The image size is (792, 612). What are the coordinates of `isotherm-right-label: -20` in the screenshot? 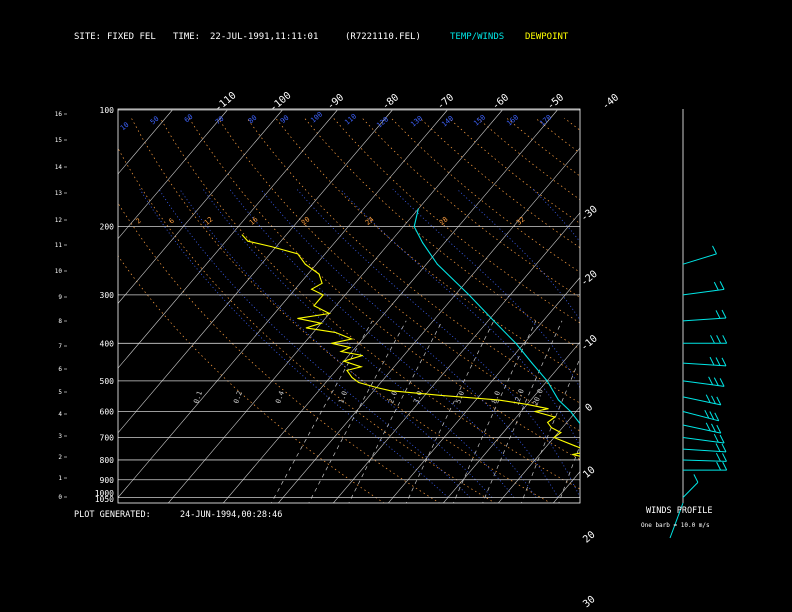 It's located at (589, 279).